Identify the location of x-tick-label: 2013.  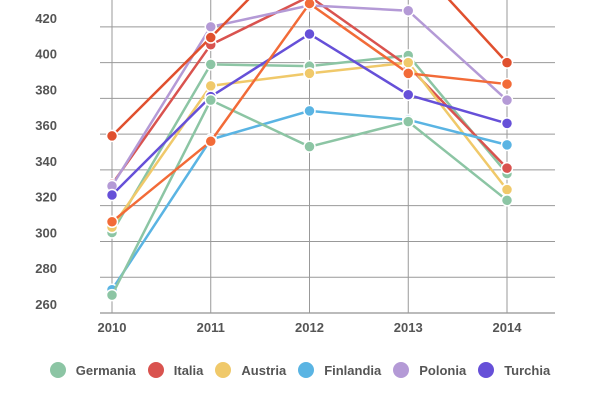
(408, 327).